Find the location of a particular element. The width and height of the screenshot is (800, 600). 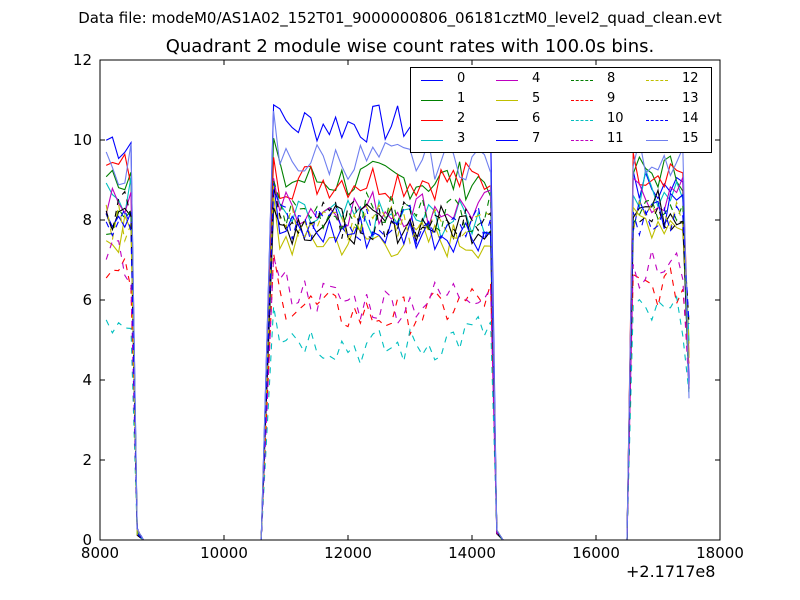

legend-item-2: 2 is located at coordinates (450, 120).